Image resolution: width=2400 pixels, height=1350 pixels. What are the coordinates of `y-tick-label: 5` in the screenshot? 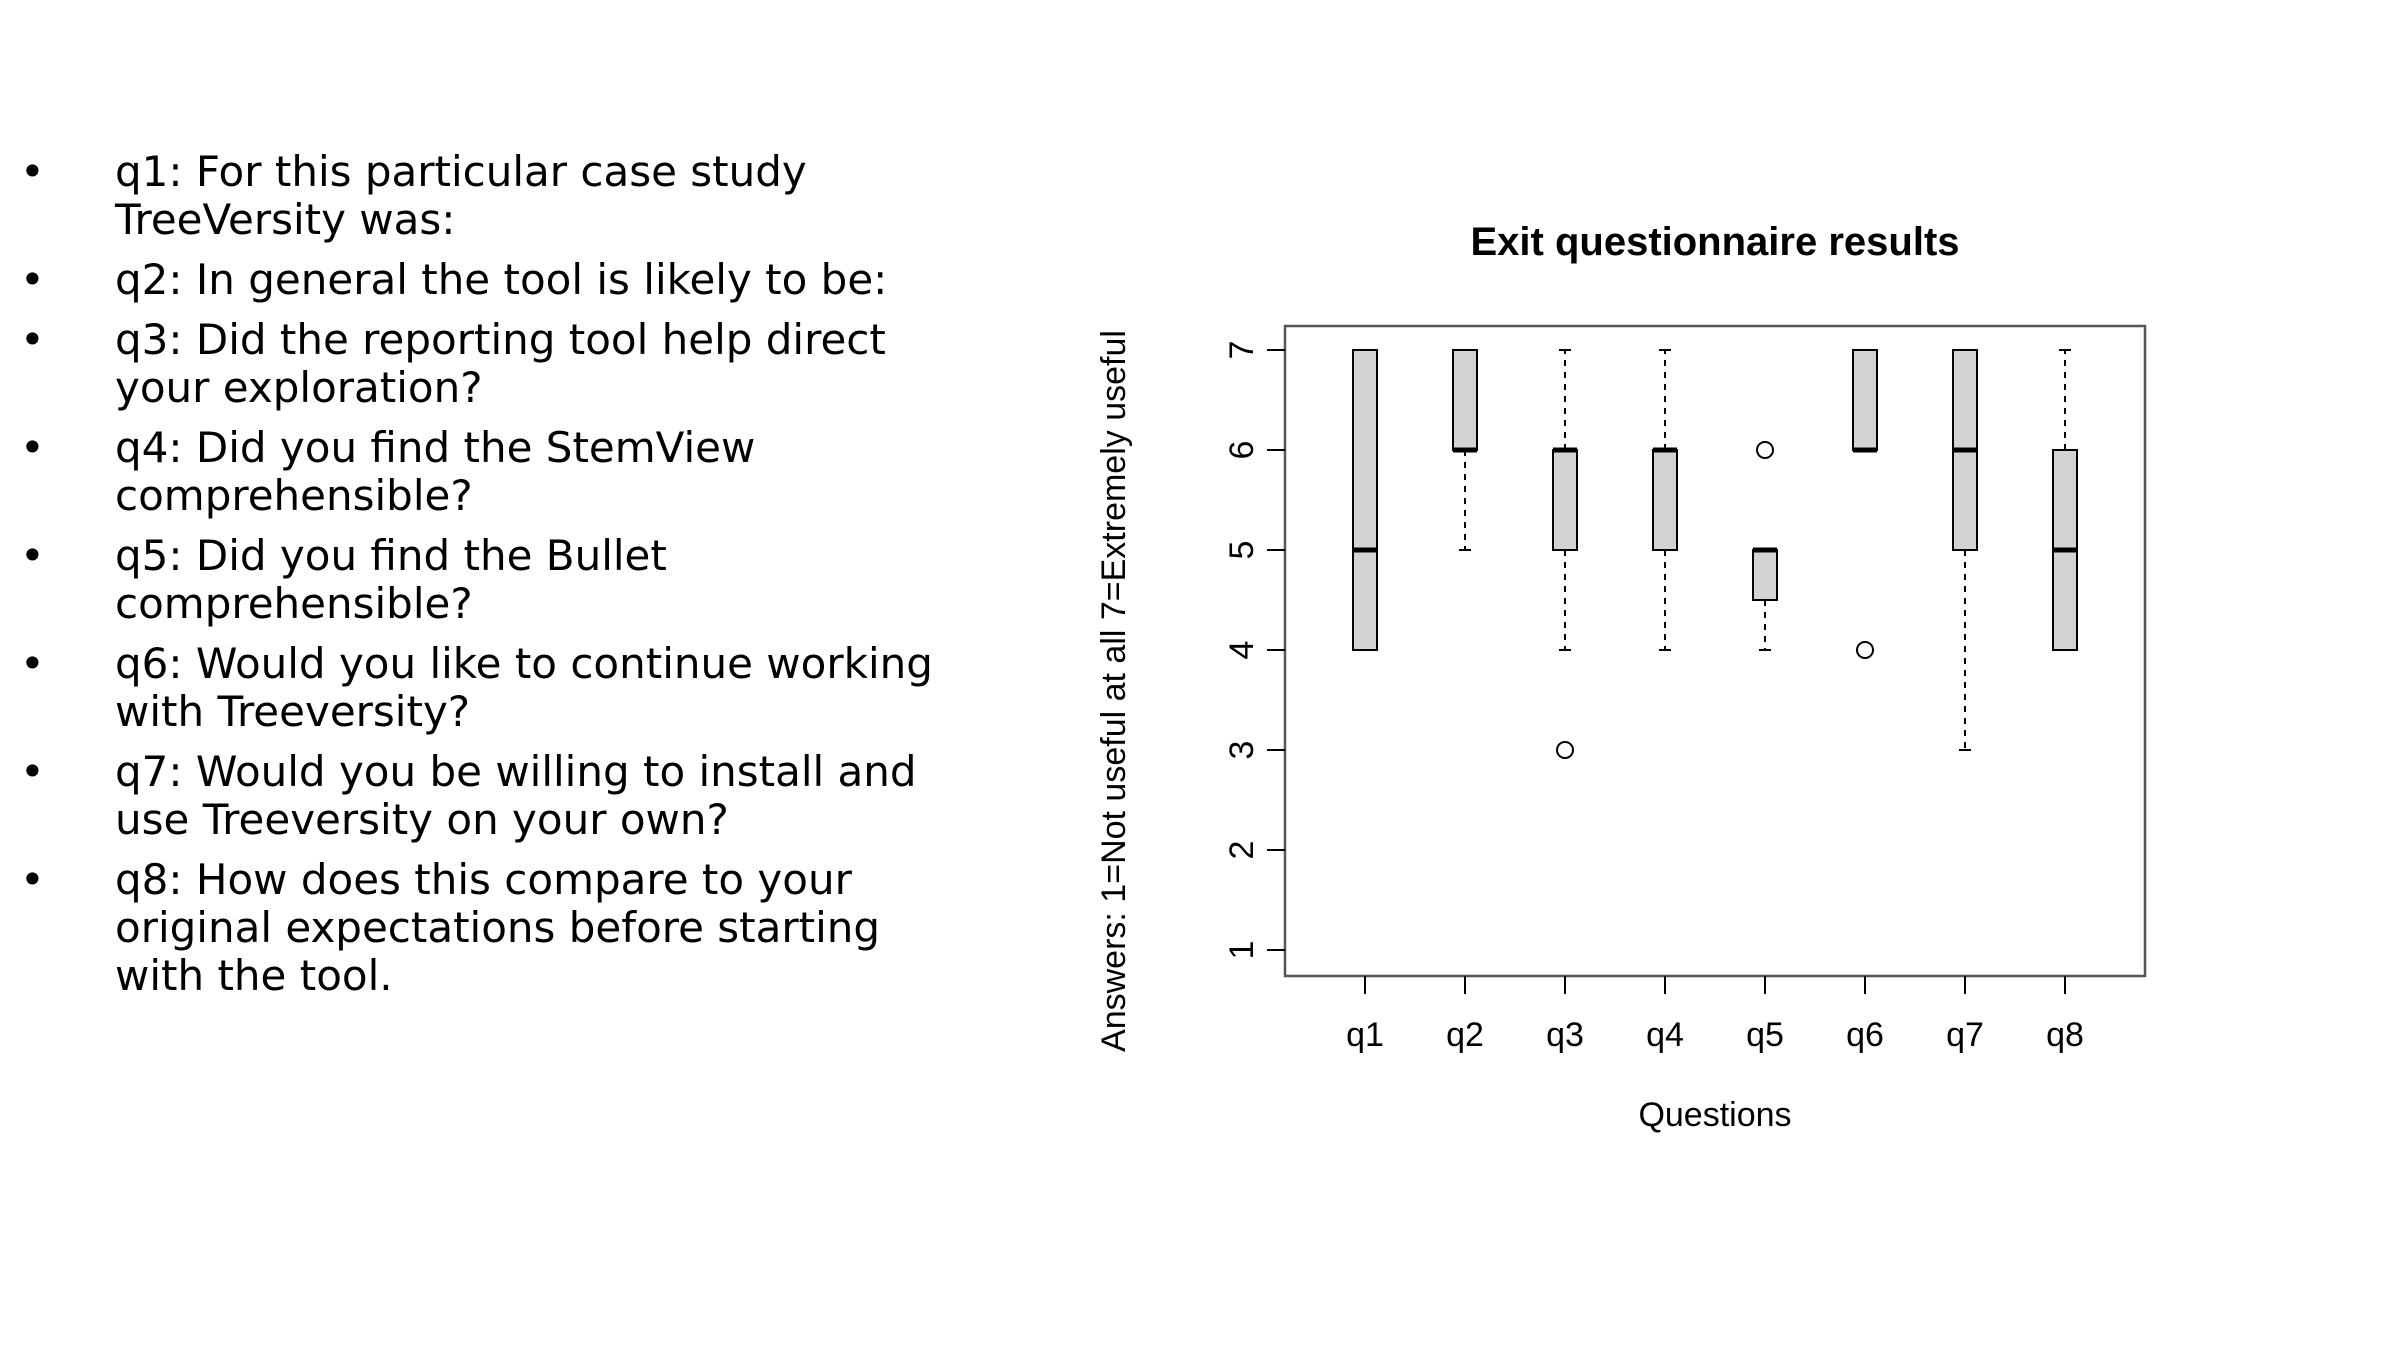 It's located at (1242, 550).